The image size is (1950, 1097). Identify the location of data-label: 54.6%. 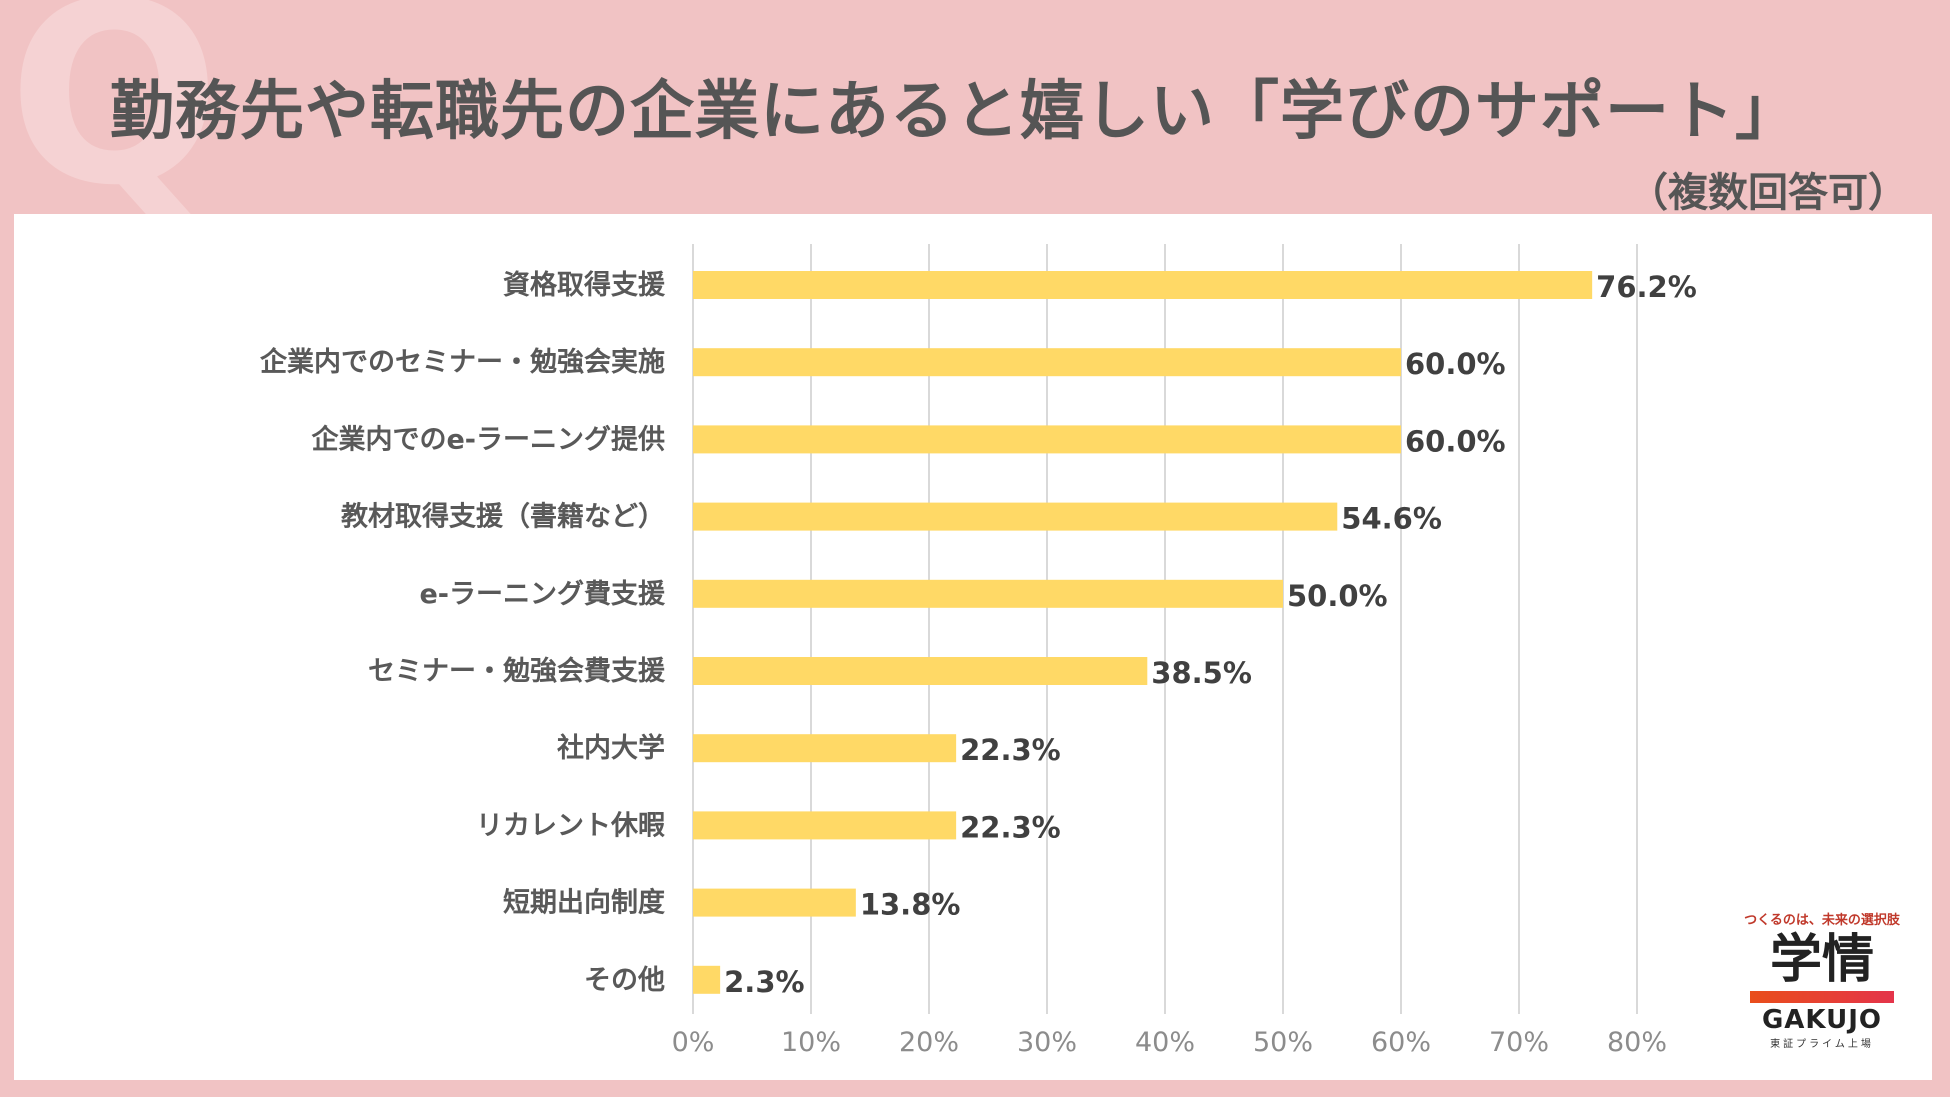
(1391, 519).